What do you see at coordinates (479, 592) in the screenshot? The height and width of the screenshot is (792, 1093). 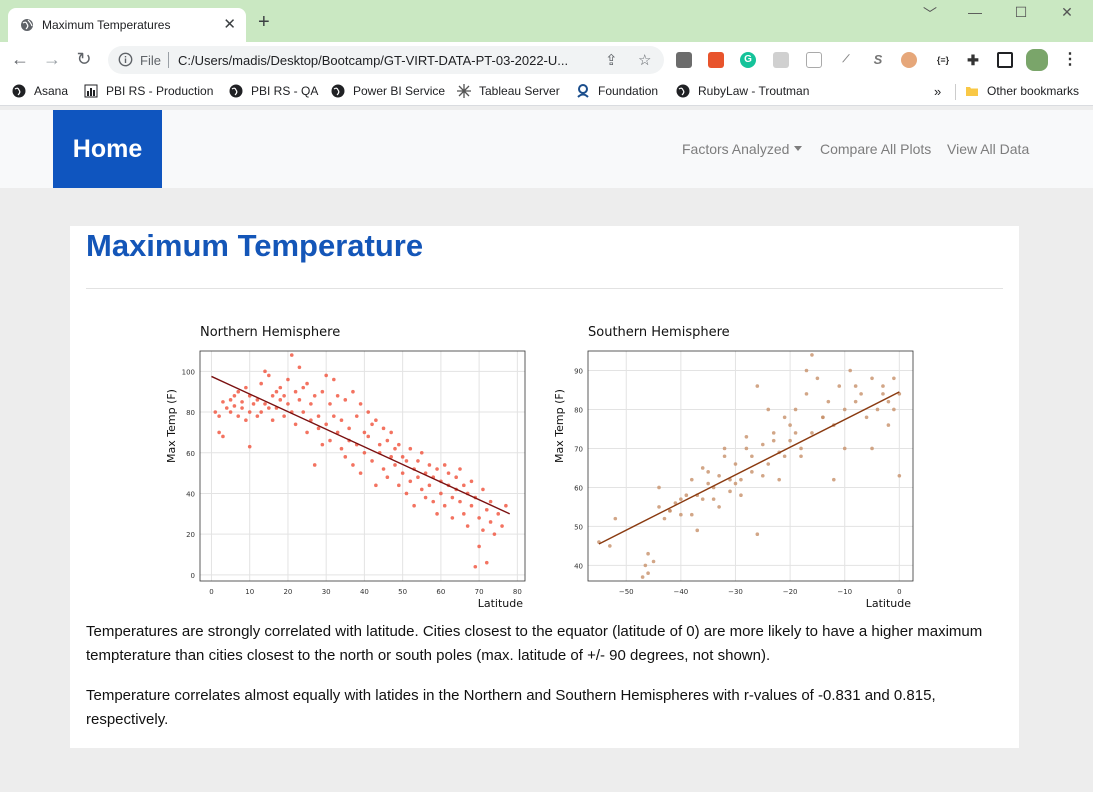 I see `x-tick-label: 70` at bounding box center [479, 592].